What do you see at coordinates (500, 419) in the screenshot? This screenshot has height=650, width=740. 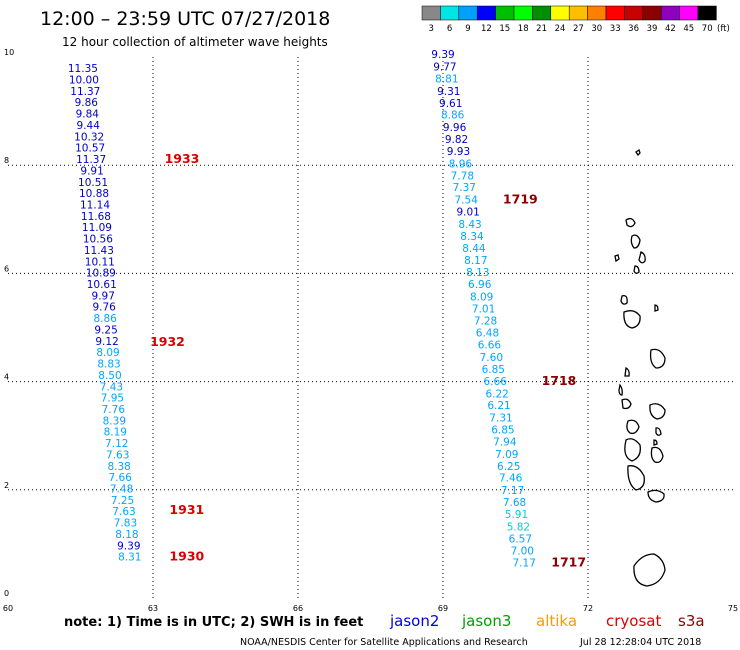 I see `wave-height-label: 7.31` at bounding box center [500, 419].